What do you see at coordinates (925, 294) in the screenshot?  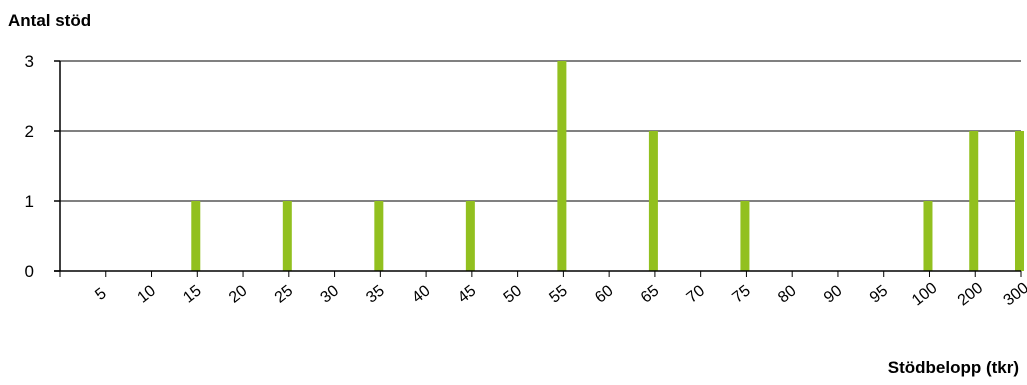 I see `x-tick-label: 100` at bounding box center [925, 294].